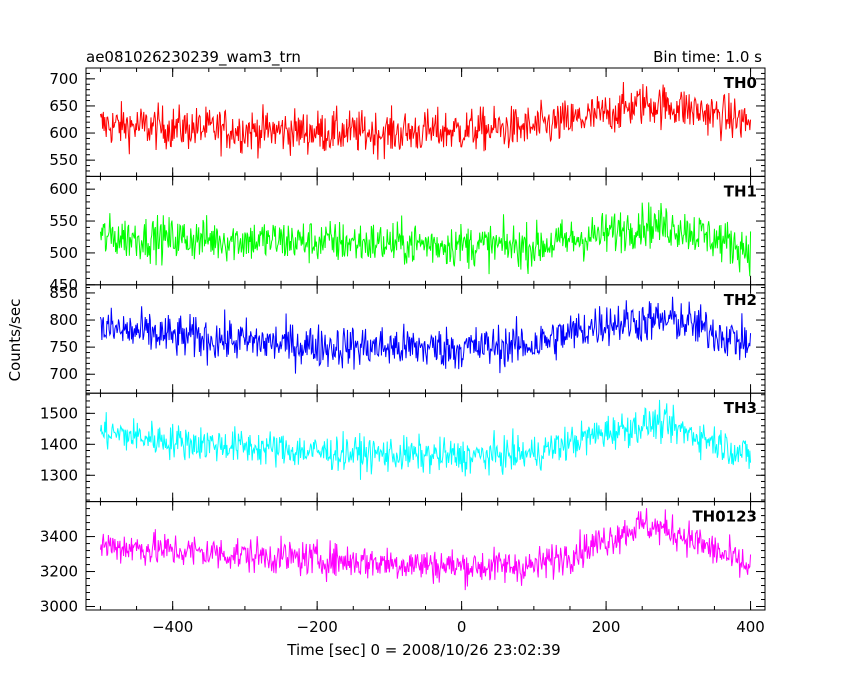 This screenshot has height=680, width=850. What do you see at coordinates (15, 340) in the screenshot?
I see `y-axis-label: Counts/sec` at bounding box center [15, 340].